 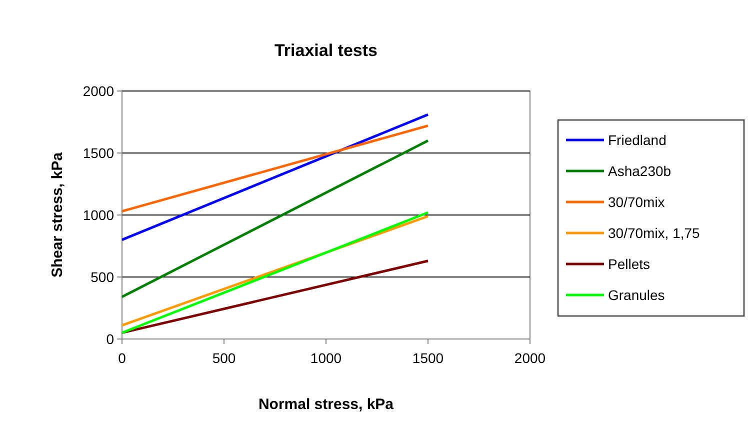 What do you see at coordinates (629, 264) in the screenshot?
I see `legend-label: Pellets` at bounding box center [629, 264].